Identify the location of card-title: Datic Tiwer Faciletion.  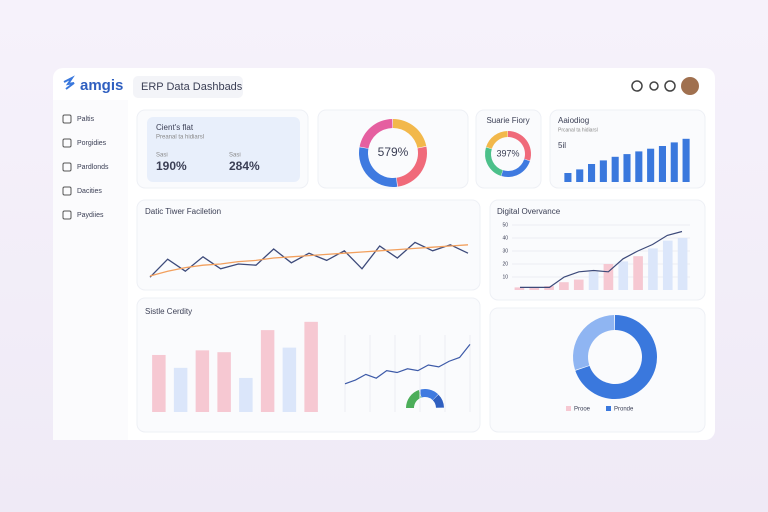
(183, 211).